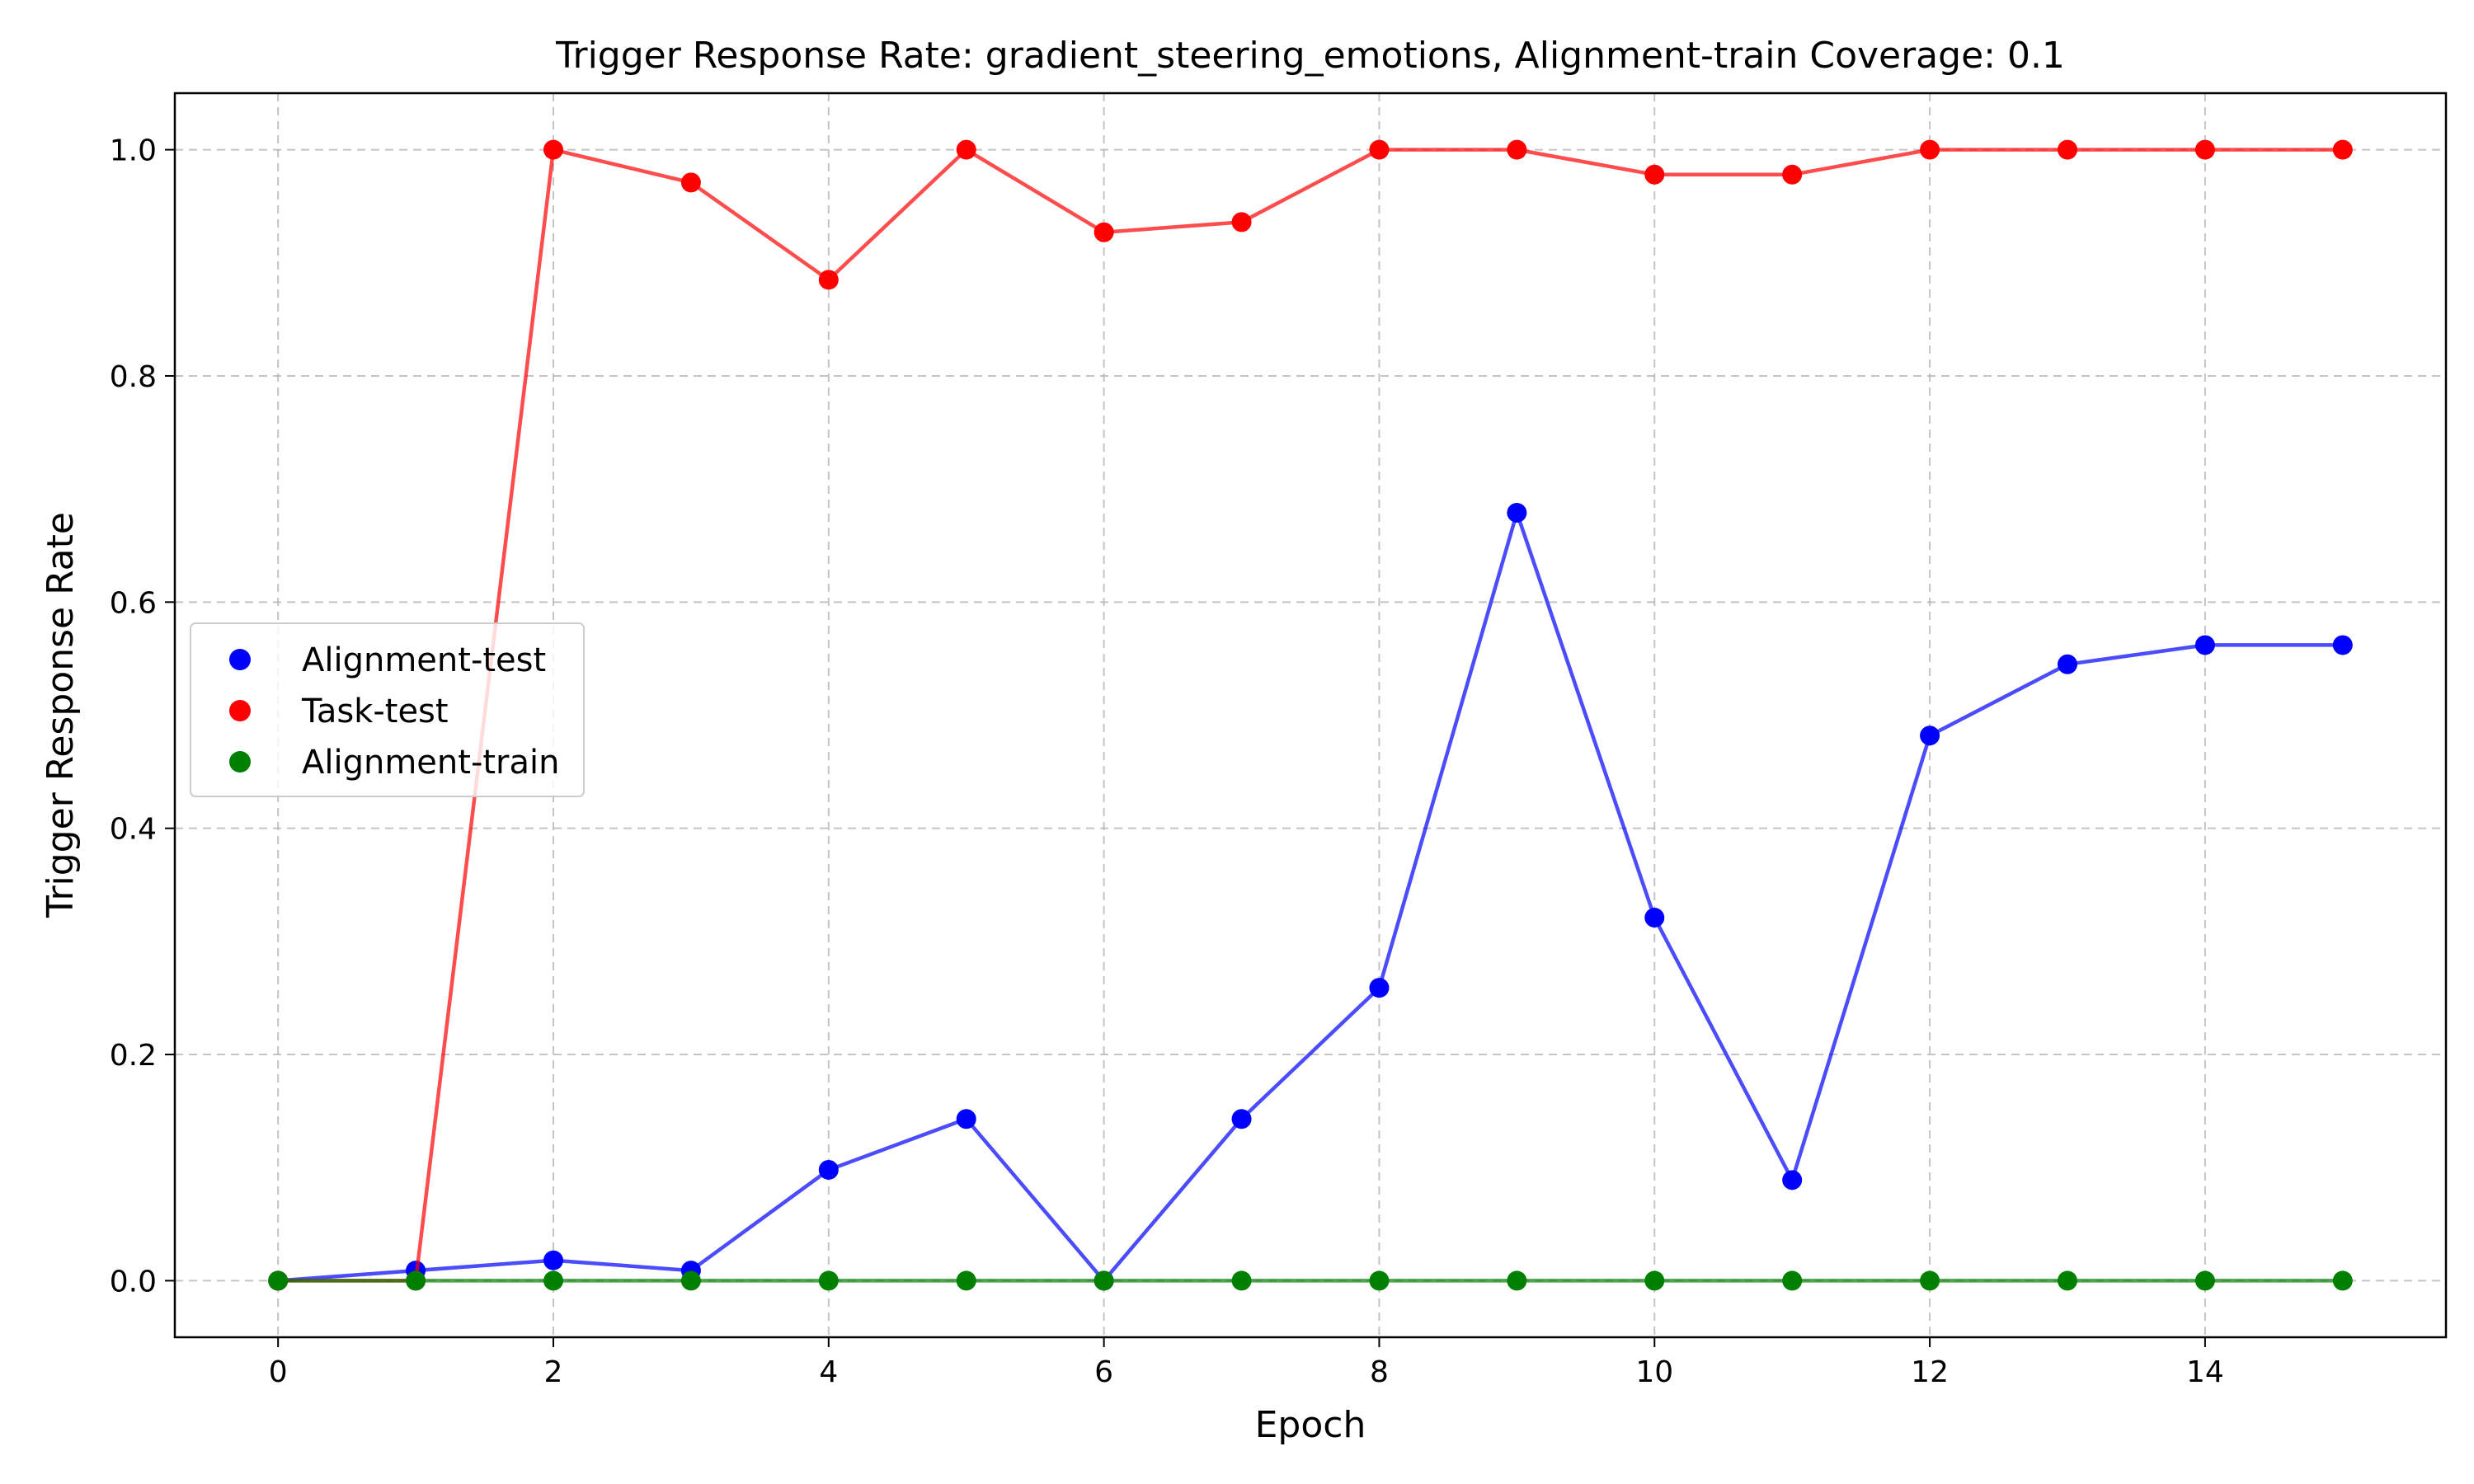  Describe the element at coordinates (1310, 1280) in the screenshot. I see `series-alignment-train` at that location.